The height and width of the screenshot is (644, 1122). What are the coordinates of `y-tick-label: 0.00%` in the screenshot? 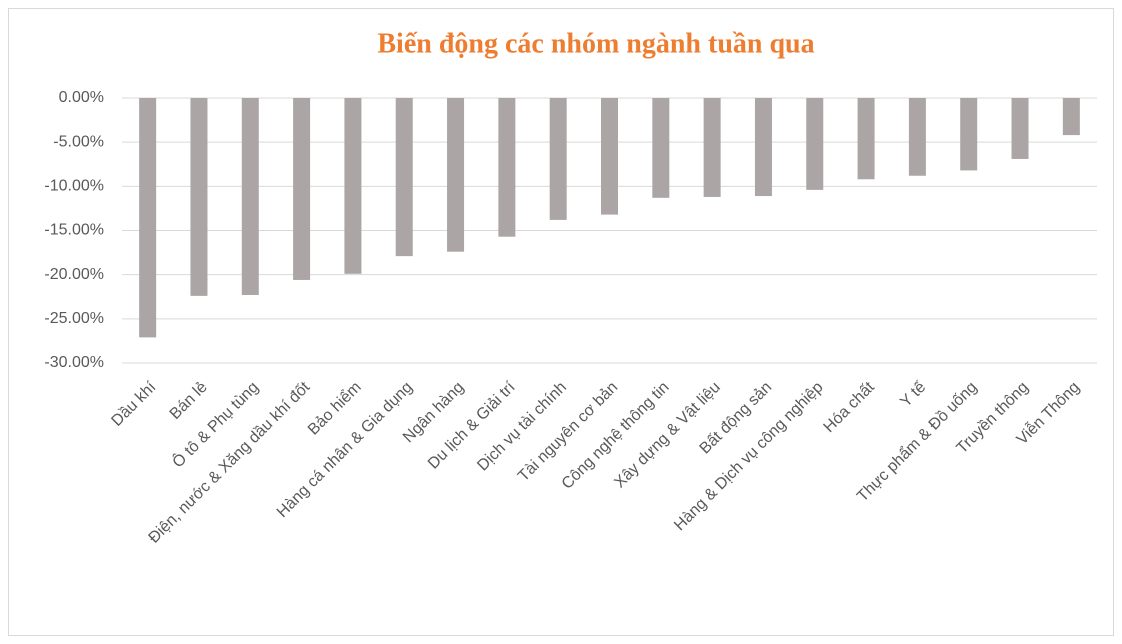 It's located at (81, 97).